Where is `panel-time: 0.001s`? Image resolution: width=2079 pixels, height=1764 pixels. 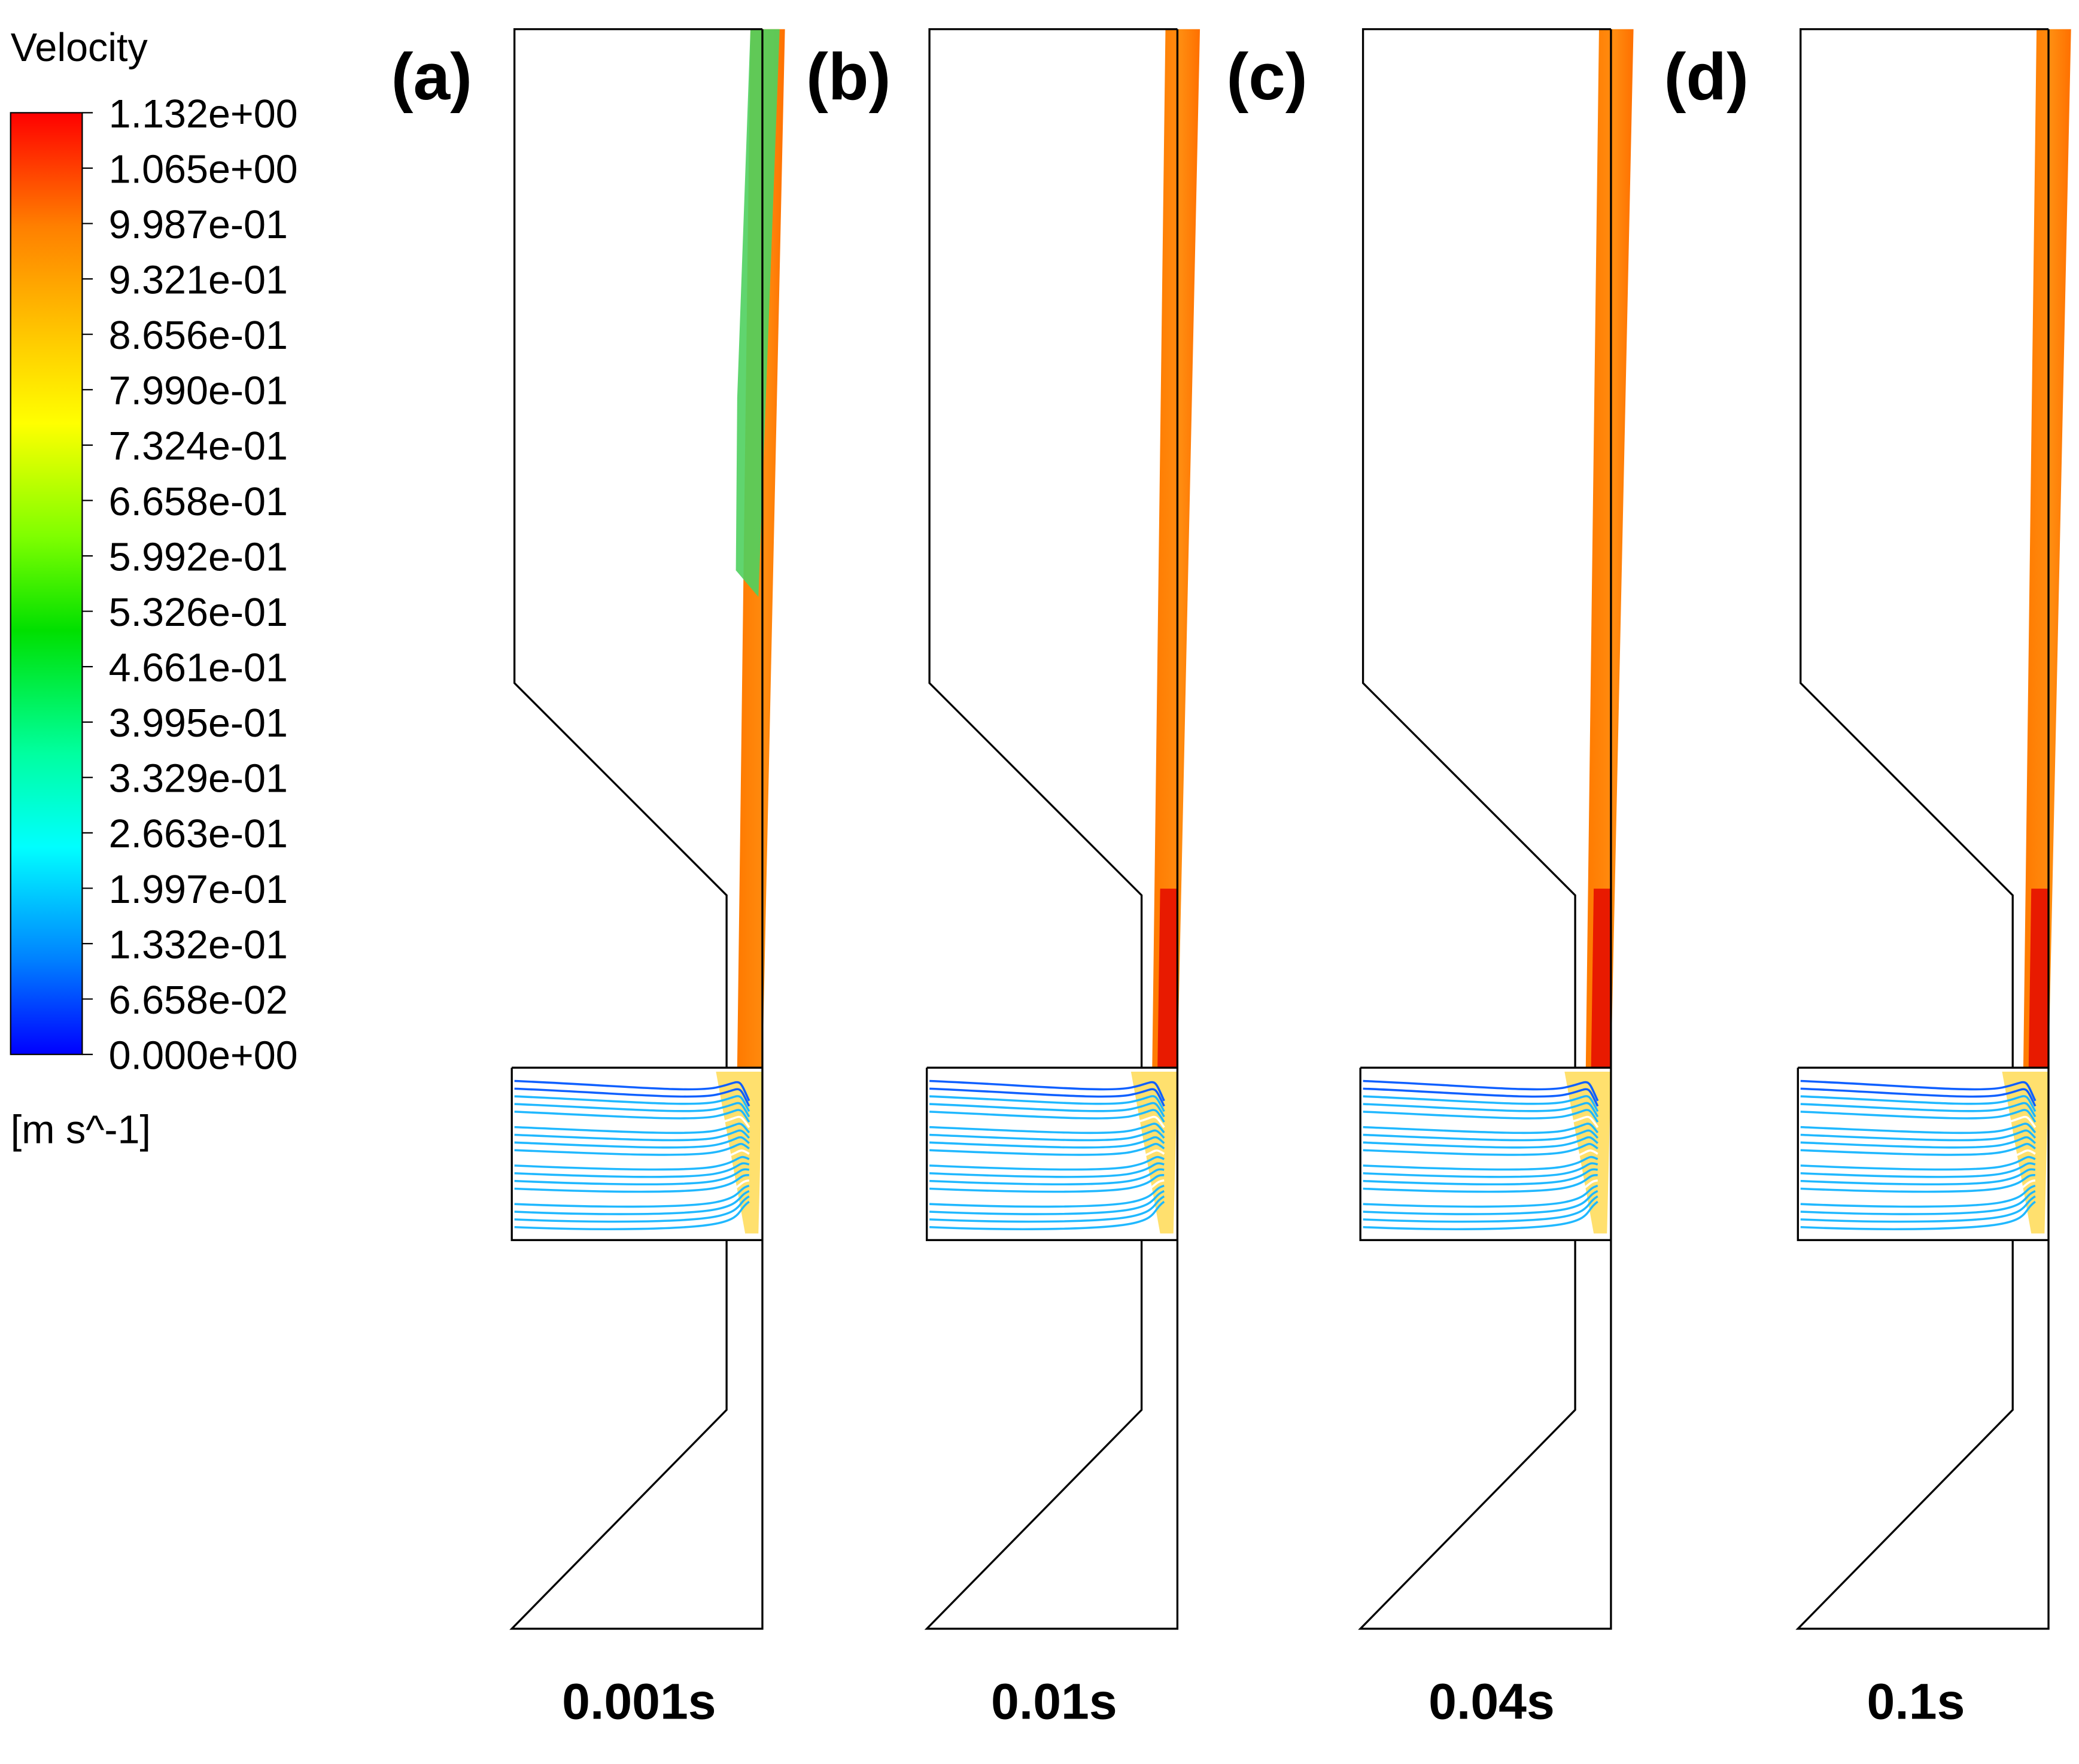 panel-time: 0.001s is located at coordinates (639, 1702).